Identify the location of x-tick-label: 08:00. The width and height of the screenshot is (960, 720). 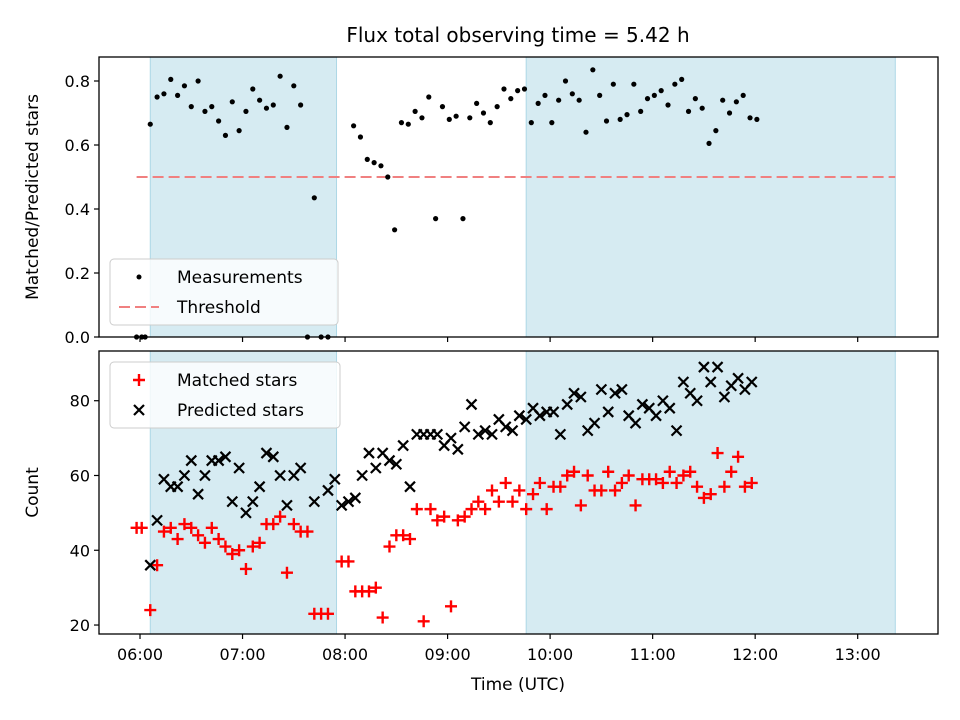
(345, 654).